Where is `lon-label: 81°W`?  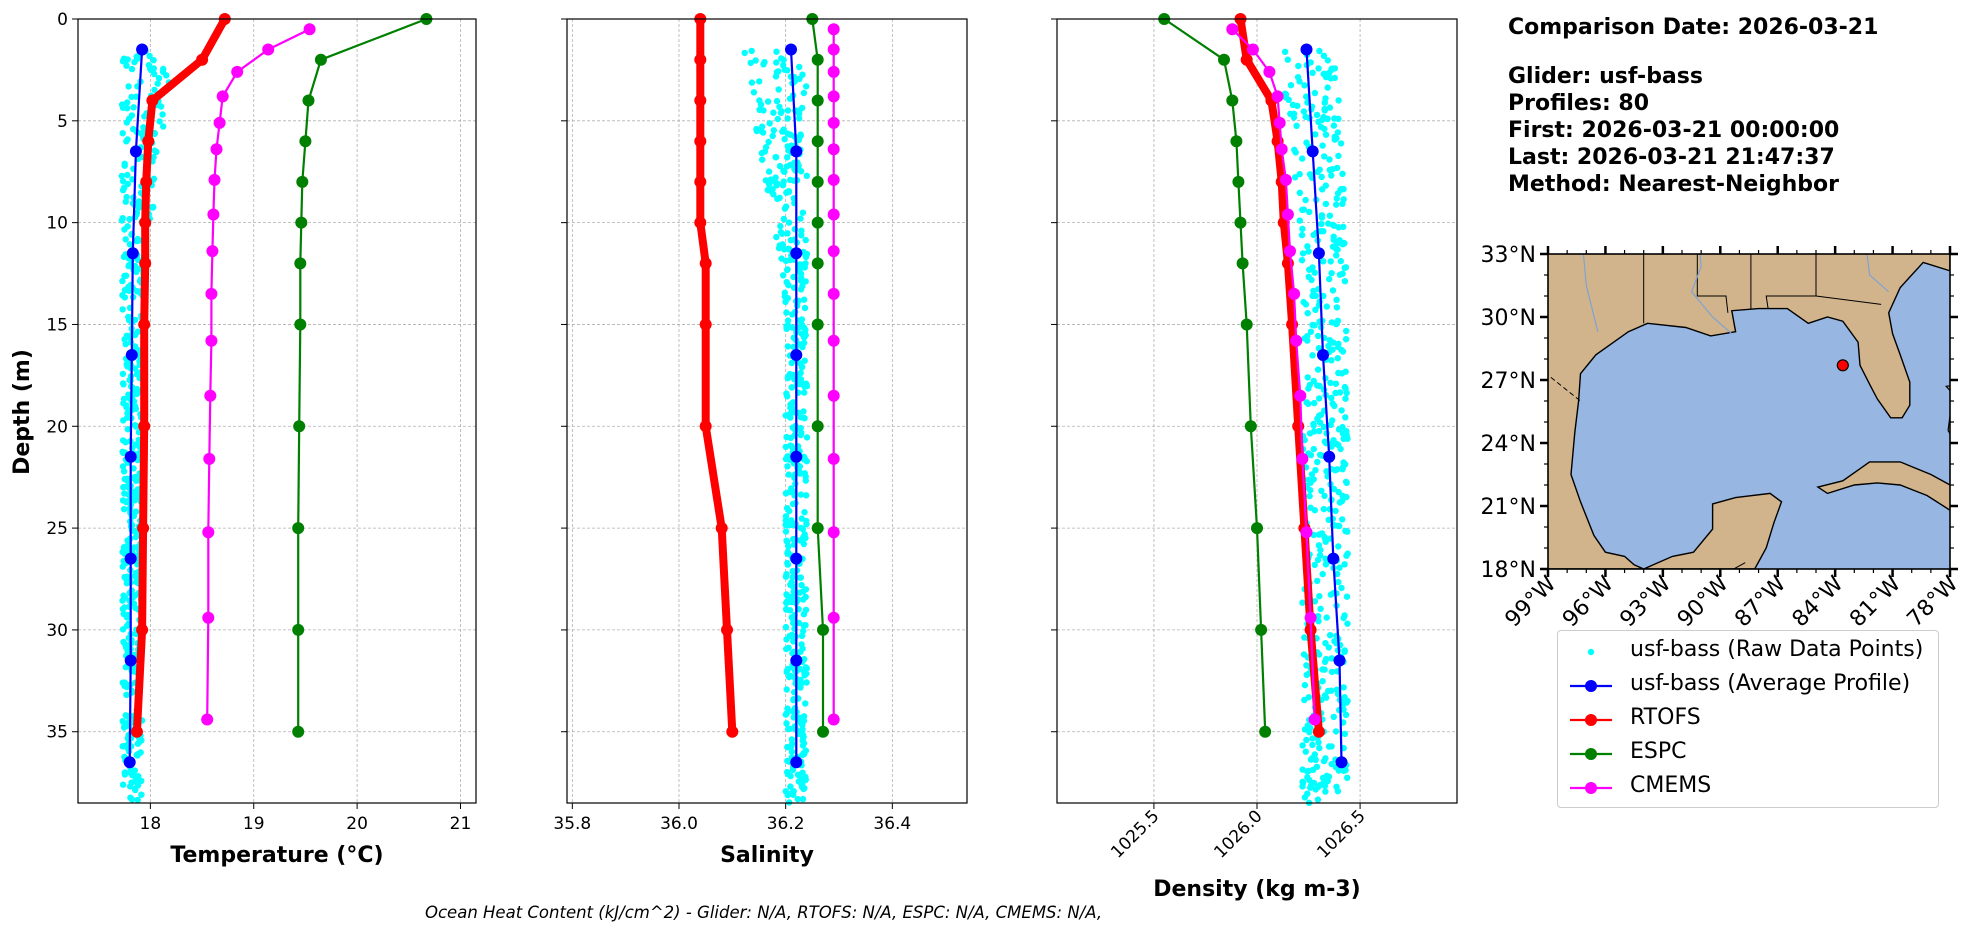 lon-label: 81°W is located at coordinates (1875, 601).